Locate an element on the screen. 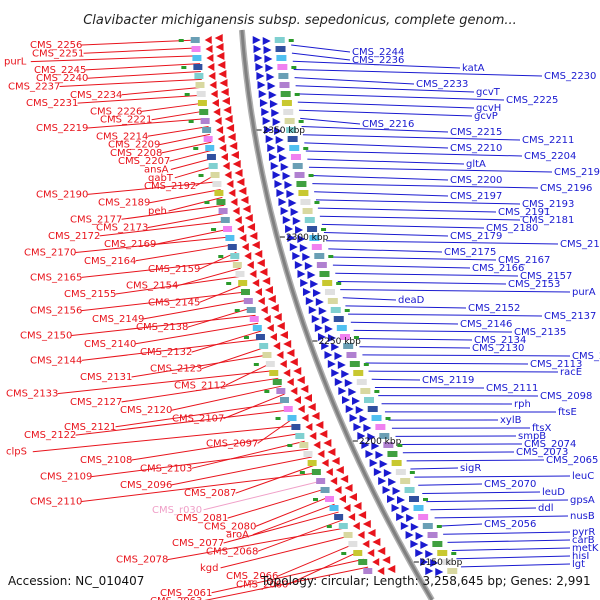 This screenshot has height=600, width=600. gene-label-right: gpsA is located at coordinates (582, 500).